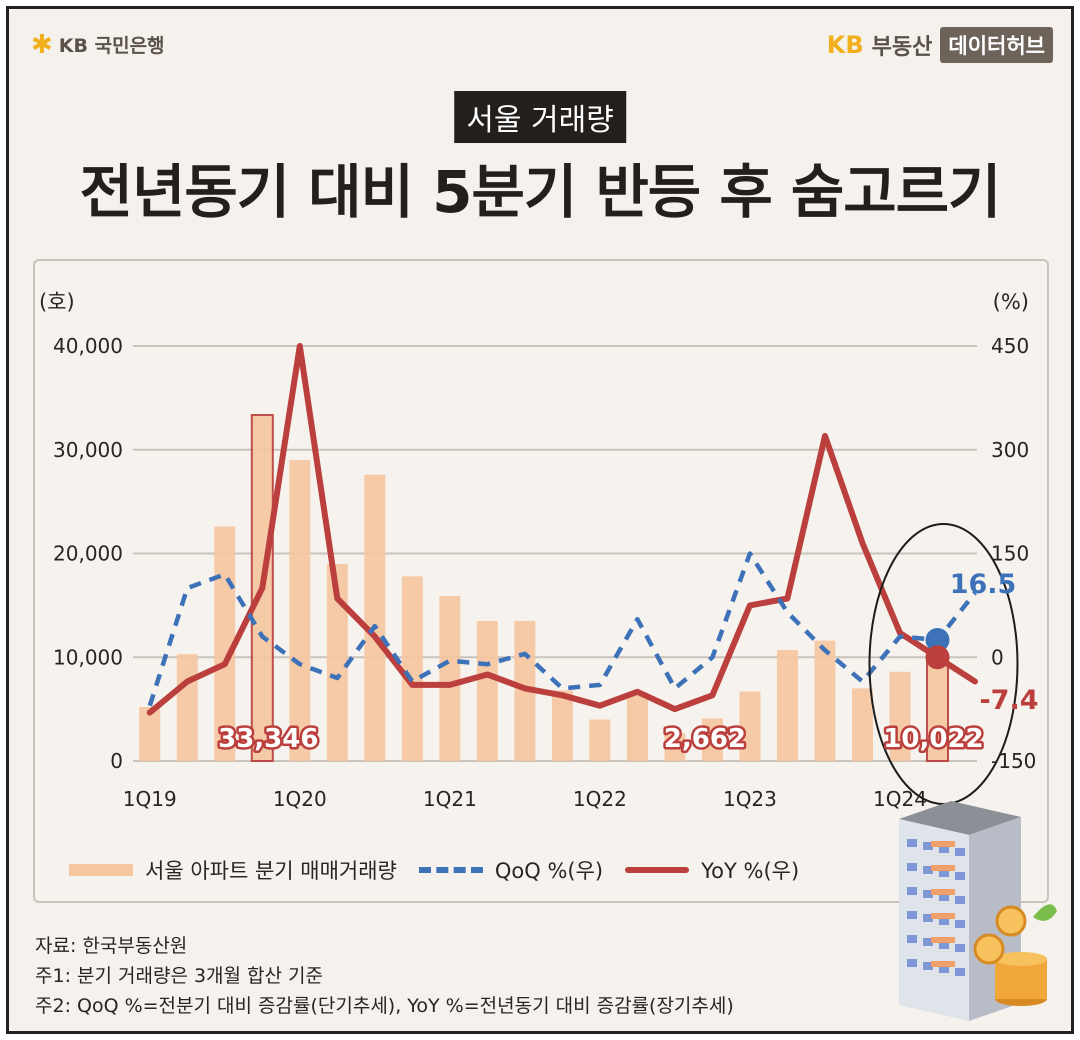 The width and height of the screenshot is (1080, 1040). What do you see at coordinates (657, 870) in the screenshot?
I see `legend-swatch-yoy` at bounding box center [657, 870].